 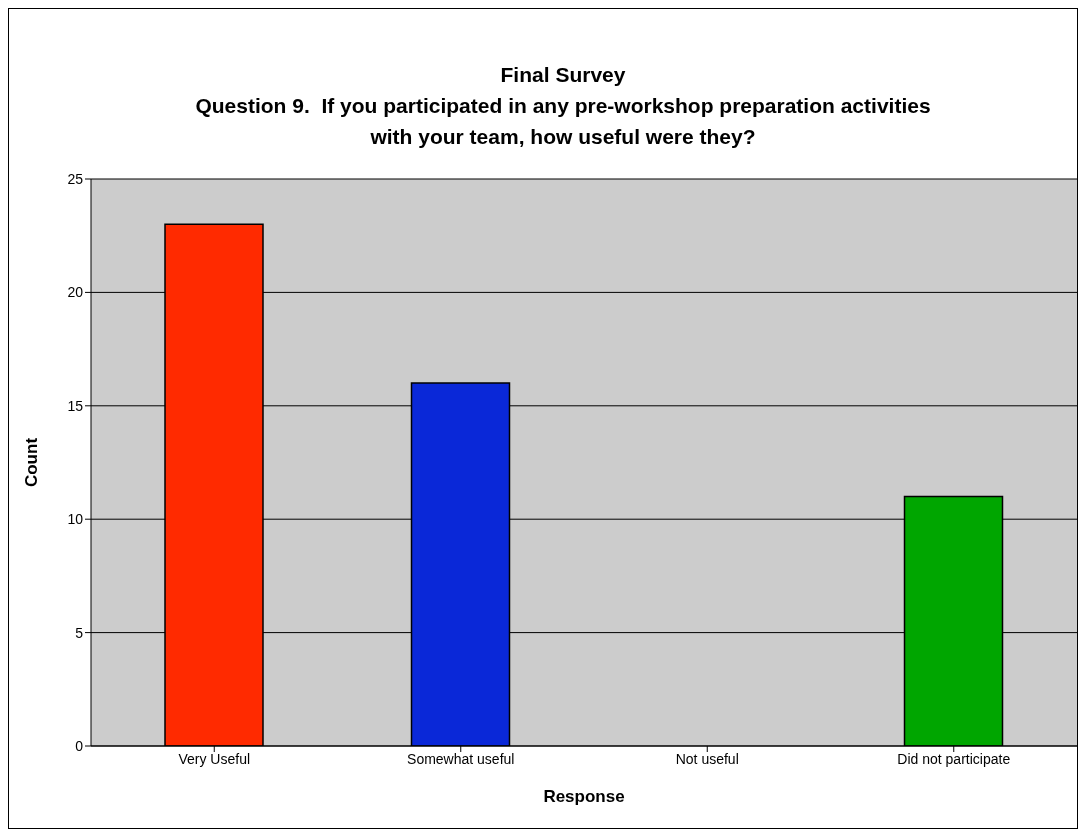 What do you see at coordinates (75, 178) in the screenshot?
I see `y-tick-label: 25` at bounding box center [75, 178].